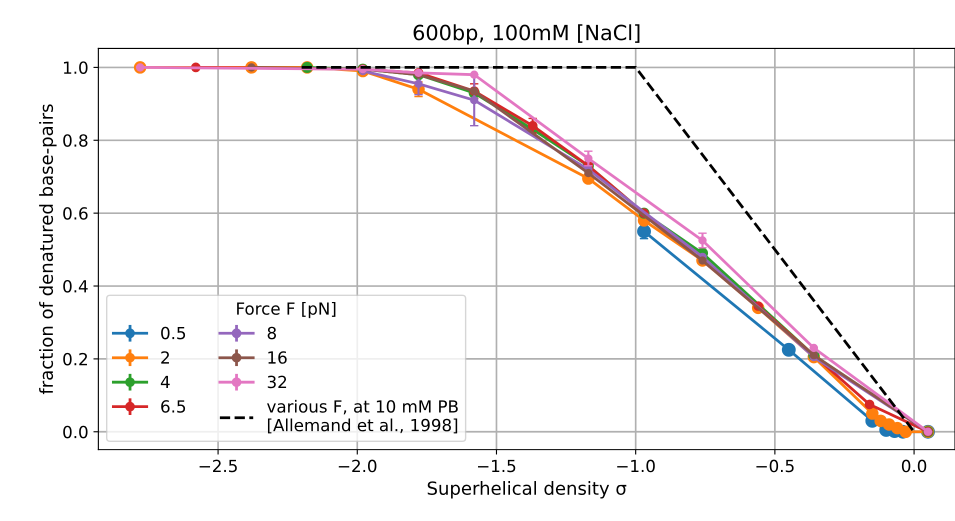  What do you see at coordinates (277, 382) in the screenshot?
I see `legend-label: 32` at bounding box center [277, 382].